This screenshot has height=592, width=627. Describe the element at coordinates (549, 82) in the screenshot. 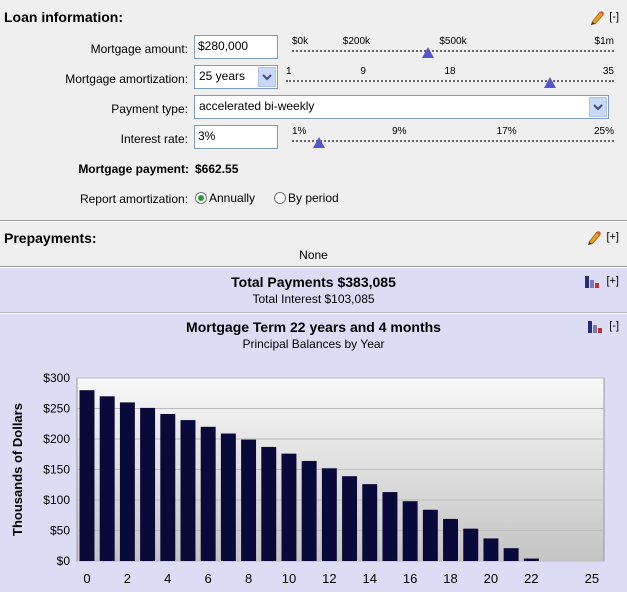

I see `amortization-slider-thumb` at that location.